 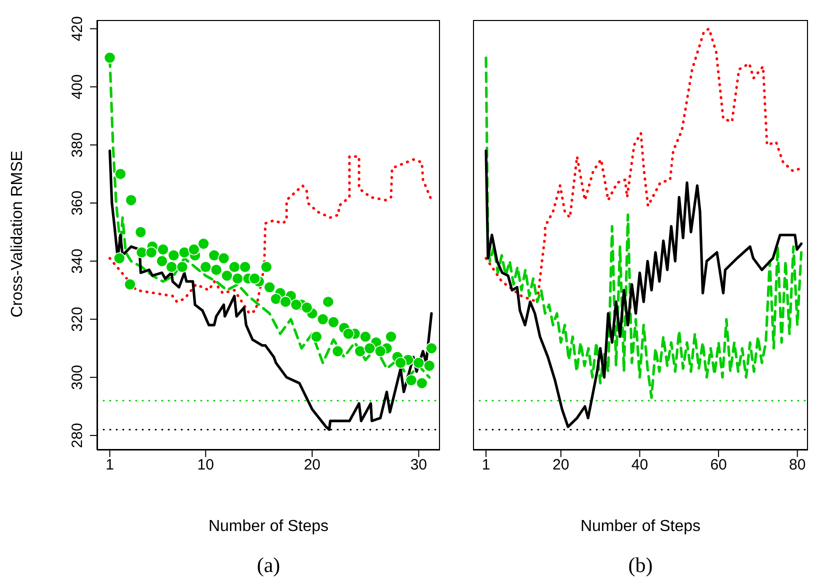 I want to click on y-tick-label: 400, so click(x=77, y=87).